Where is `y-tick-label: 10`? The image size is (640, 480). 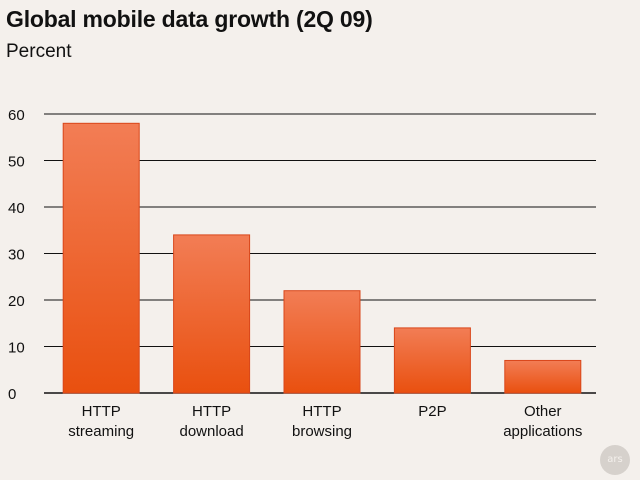 y-tick-label: 10 is located at coordinates (16, 348).